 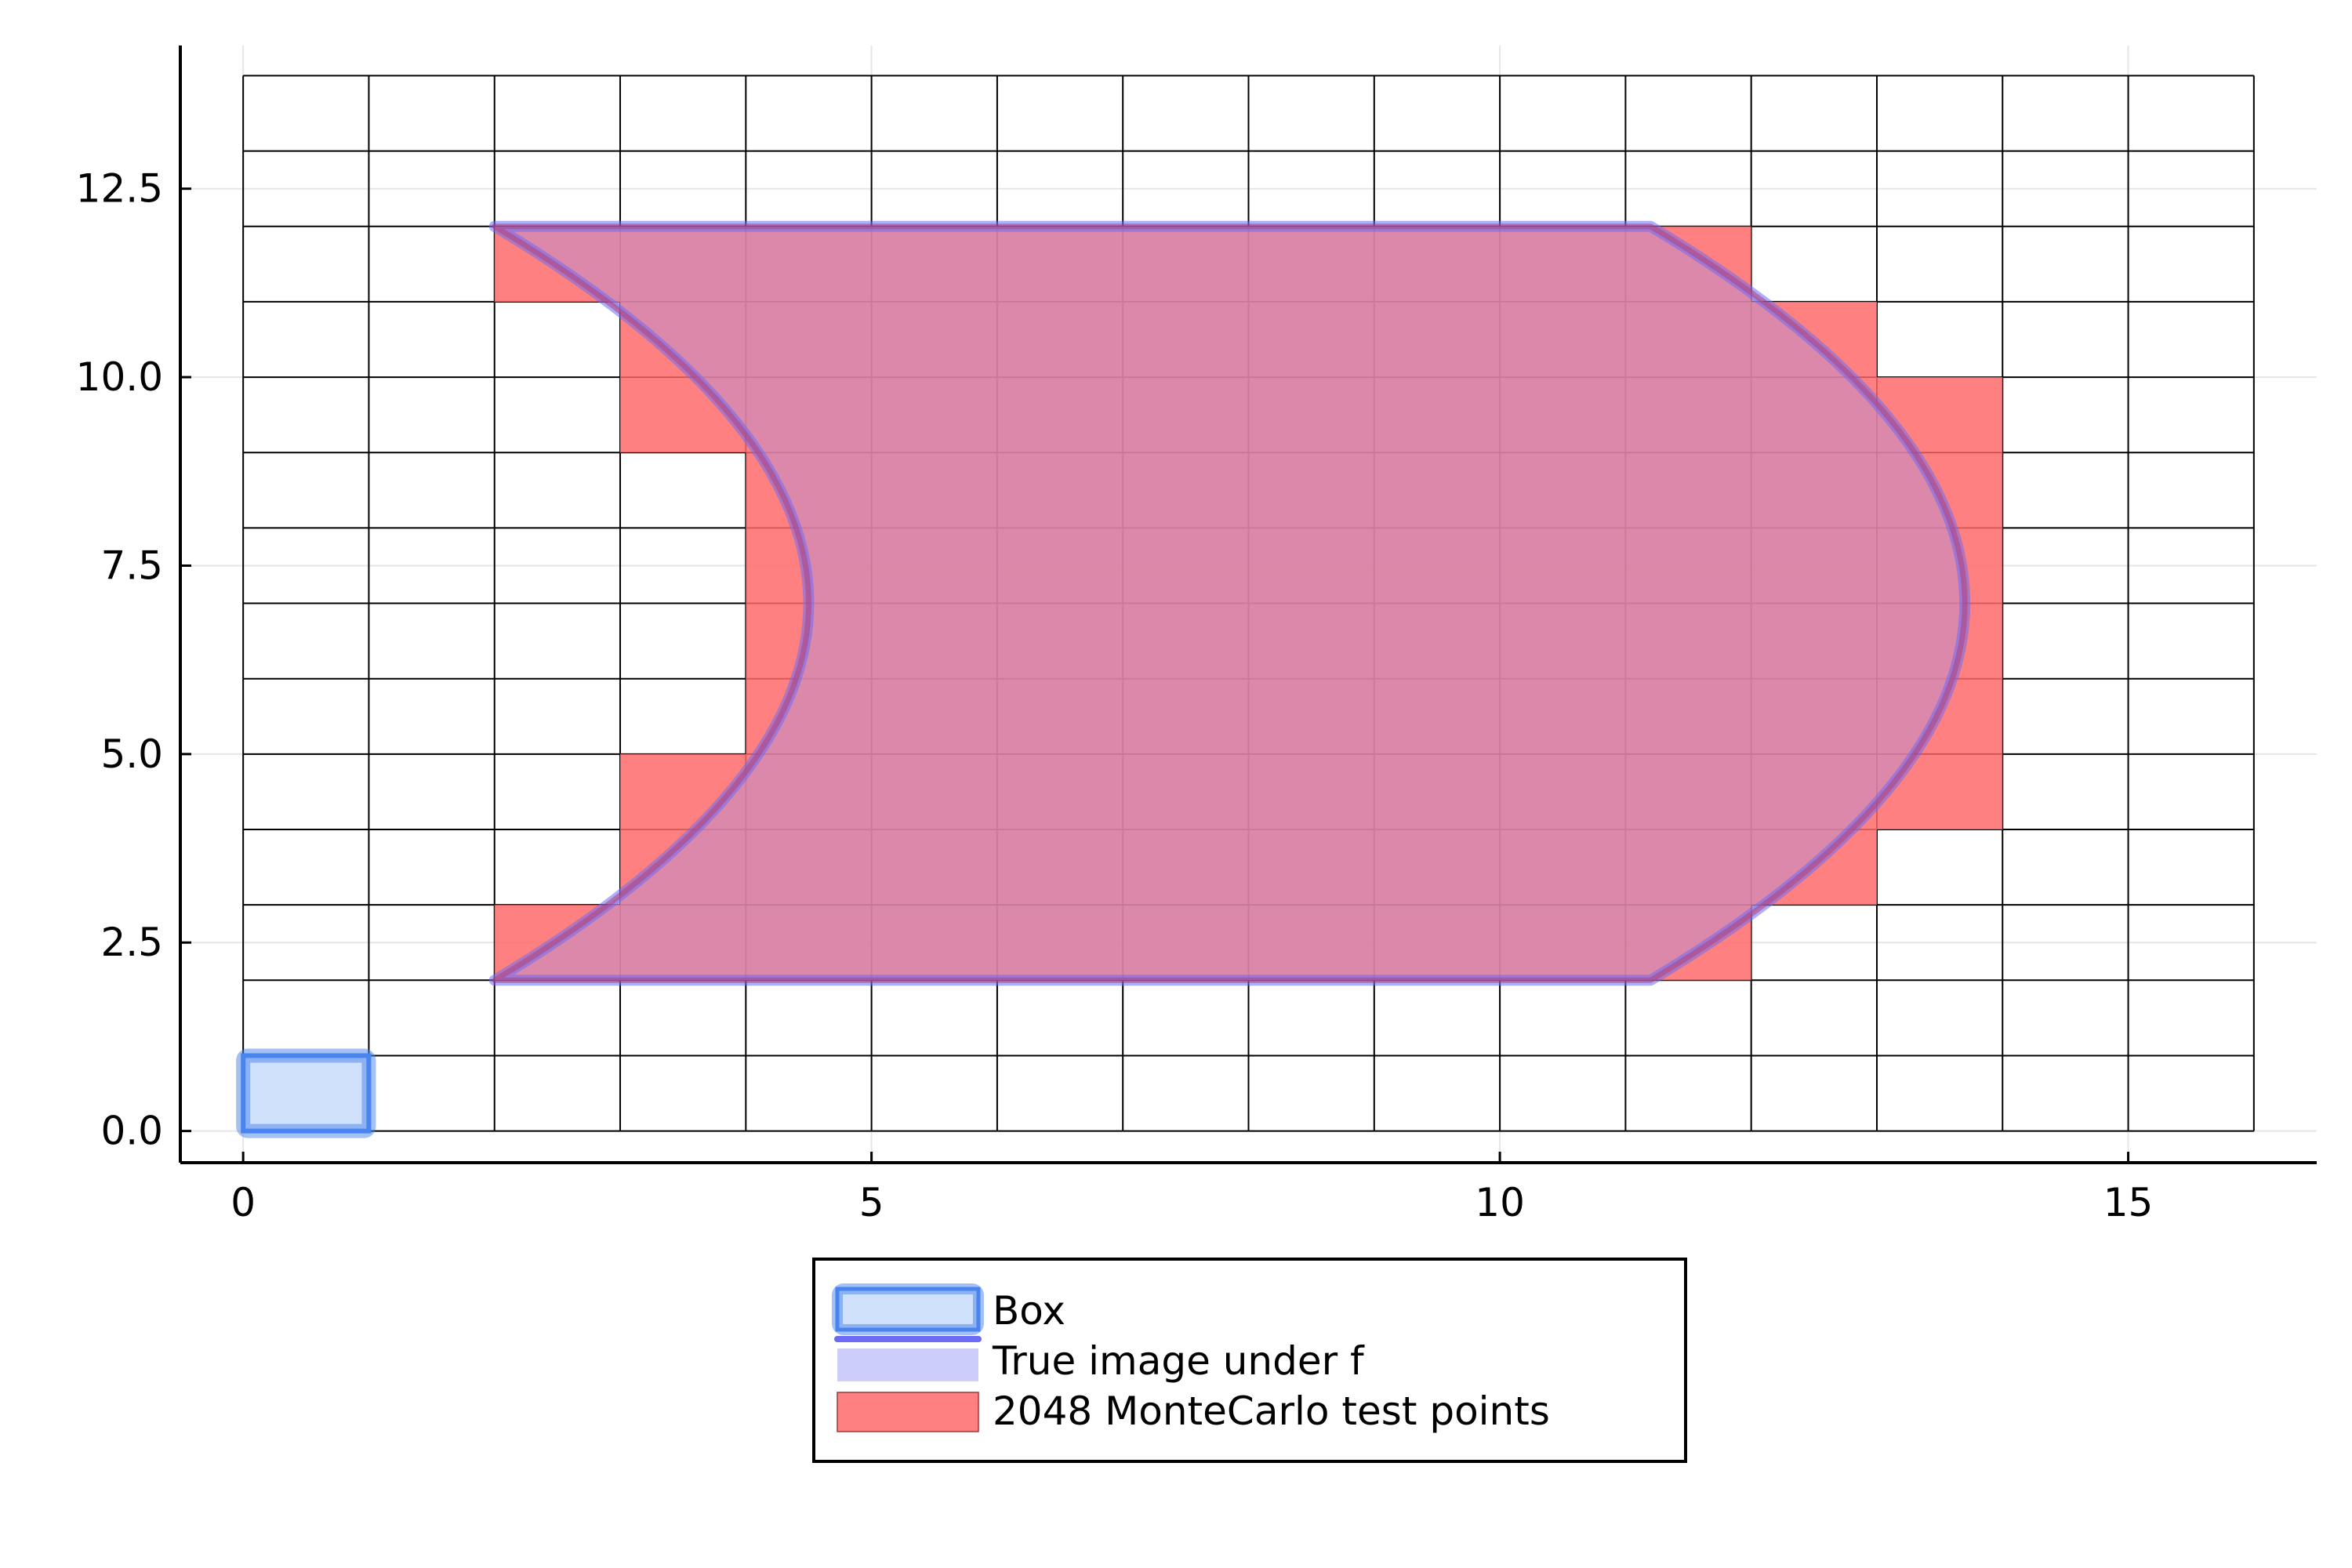 What do you see at coordinates (131, 754) in the screenshot?
I see `y-tick-label: 5.0` at bounding box center [131, 754].